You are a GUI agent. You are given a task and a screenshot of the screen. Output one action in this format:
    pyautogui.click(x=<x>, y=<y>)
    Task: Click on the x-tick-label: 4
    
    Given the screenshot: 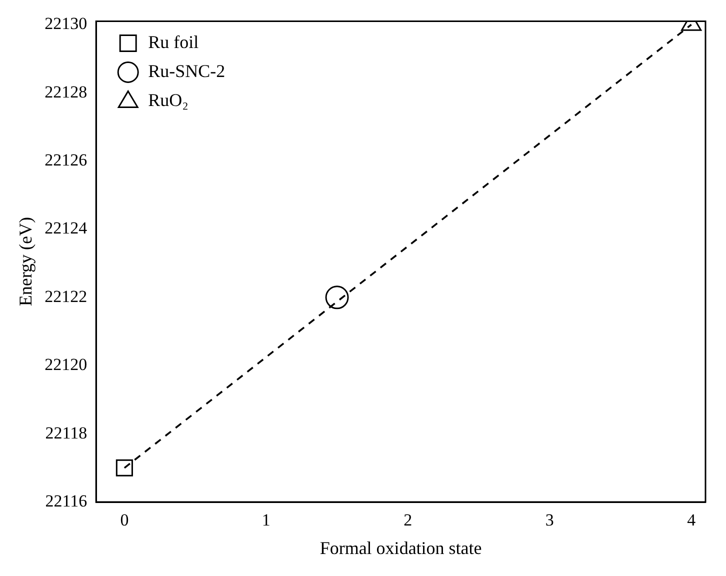 What is the action you would take?
    pyautogui.click(x=691, y=520)
    